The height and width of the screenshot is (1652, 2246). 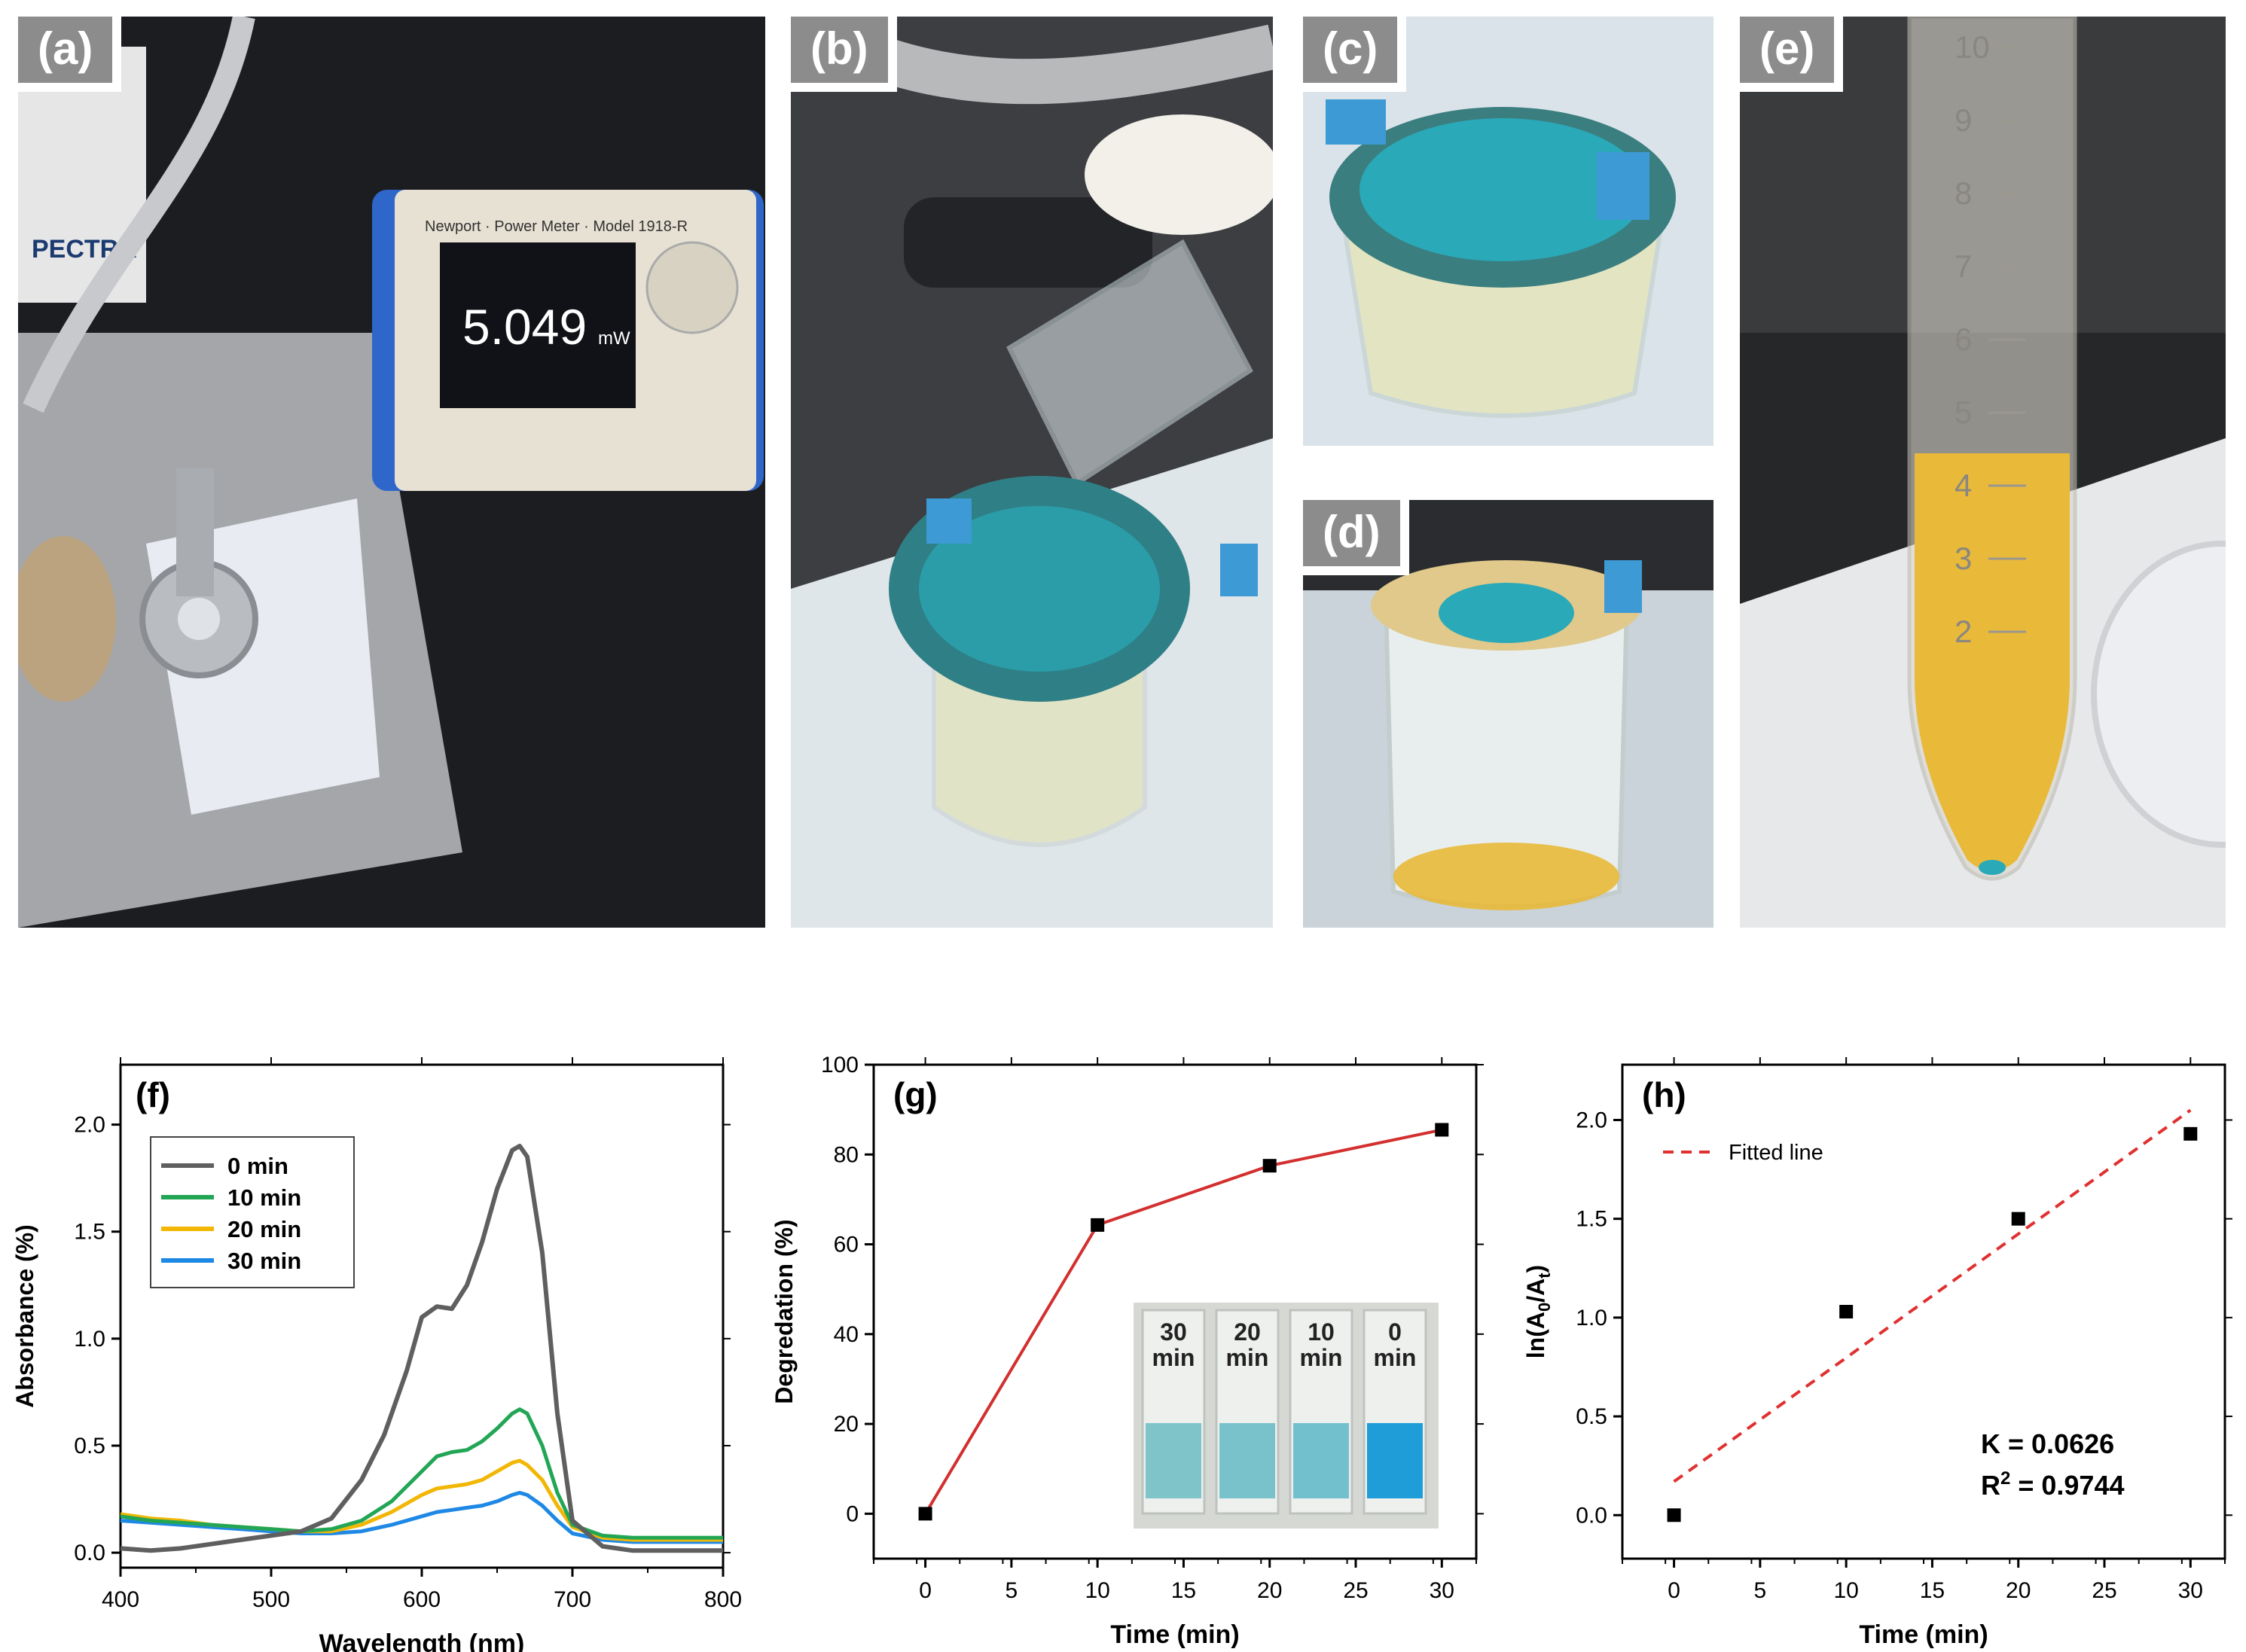 What do you see at coordinates (1964, 120) in the screenshot?
I see `tube-mark-label: 9` at bounding box center [1964, 120].